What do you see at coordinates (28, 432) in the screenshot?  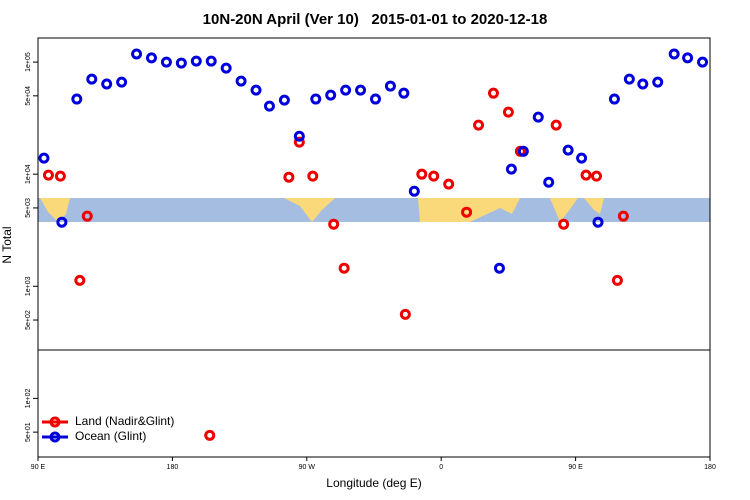 I see `y-tick-label: 5e+01` at bounding box center [28, 432].